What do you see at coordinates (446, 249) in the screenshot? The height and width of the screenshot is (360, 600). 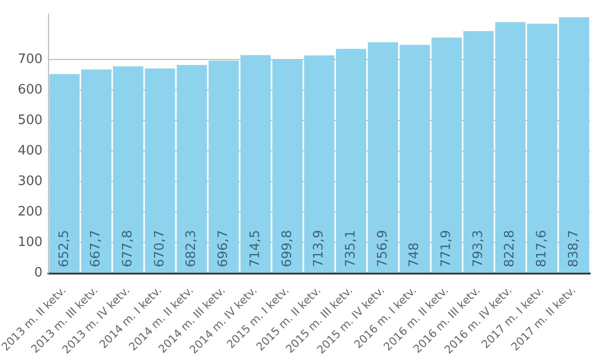 I see `data-label: 771,9` at bounding box center [446, 249].